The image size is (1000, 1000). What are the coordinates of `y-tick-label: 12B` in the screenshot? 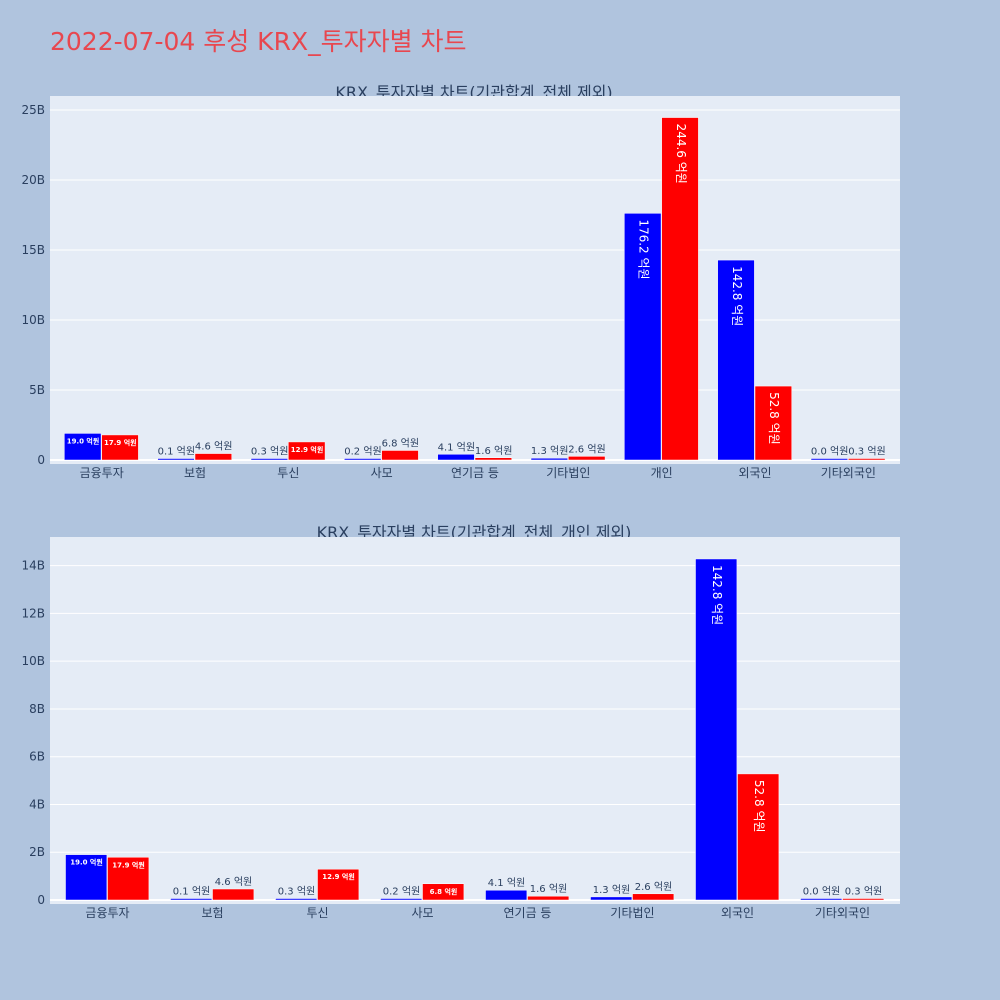 It's located at (33, 613).